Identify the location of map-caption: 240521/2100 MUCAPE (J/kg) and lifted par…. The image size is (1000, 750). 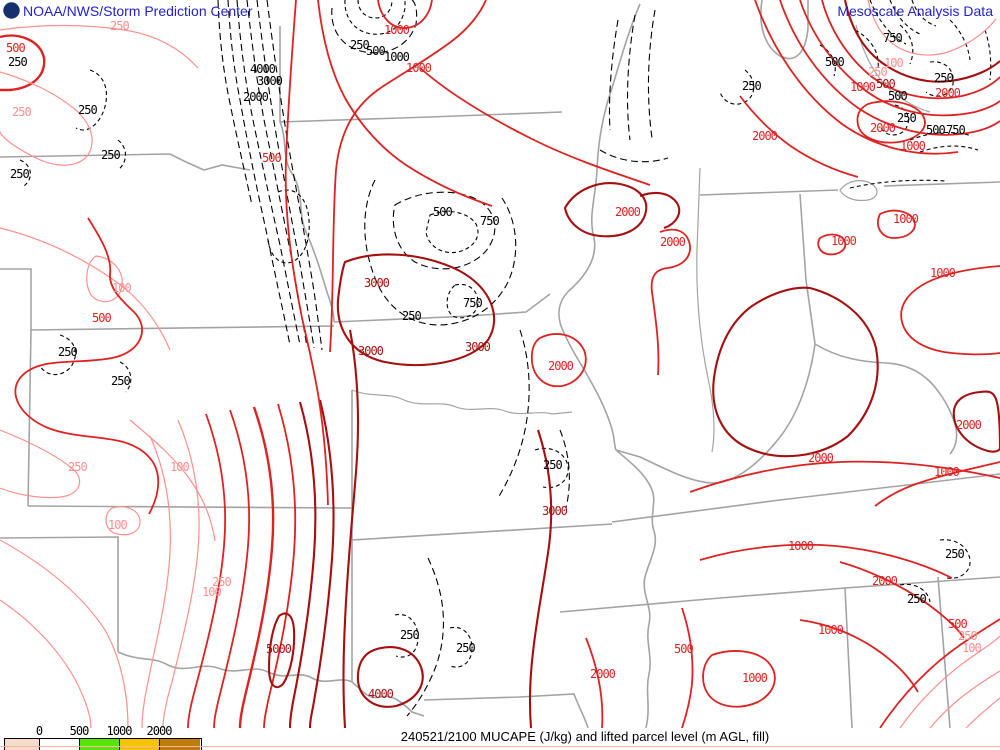
(585, 736).